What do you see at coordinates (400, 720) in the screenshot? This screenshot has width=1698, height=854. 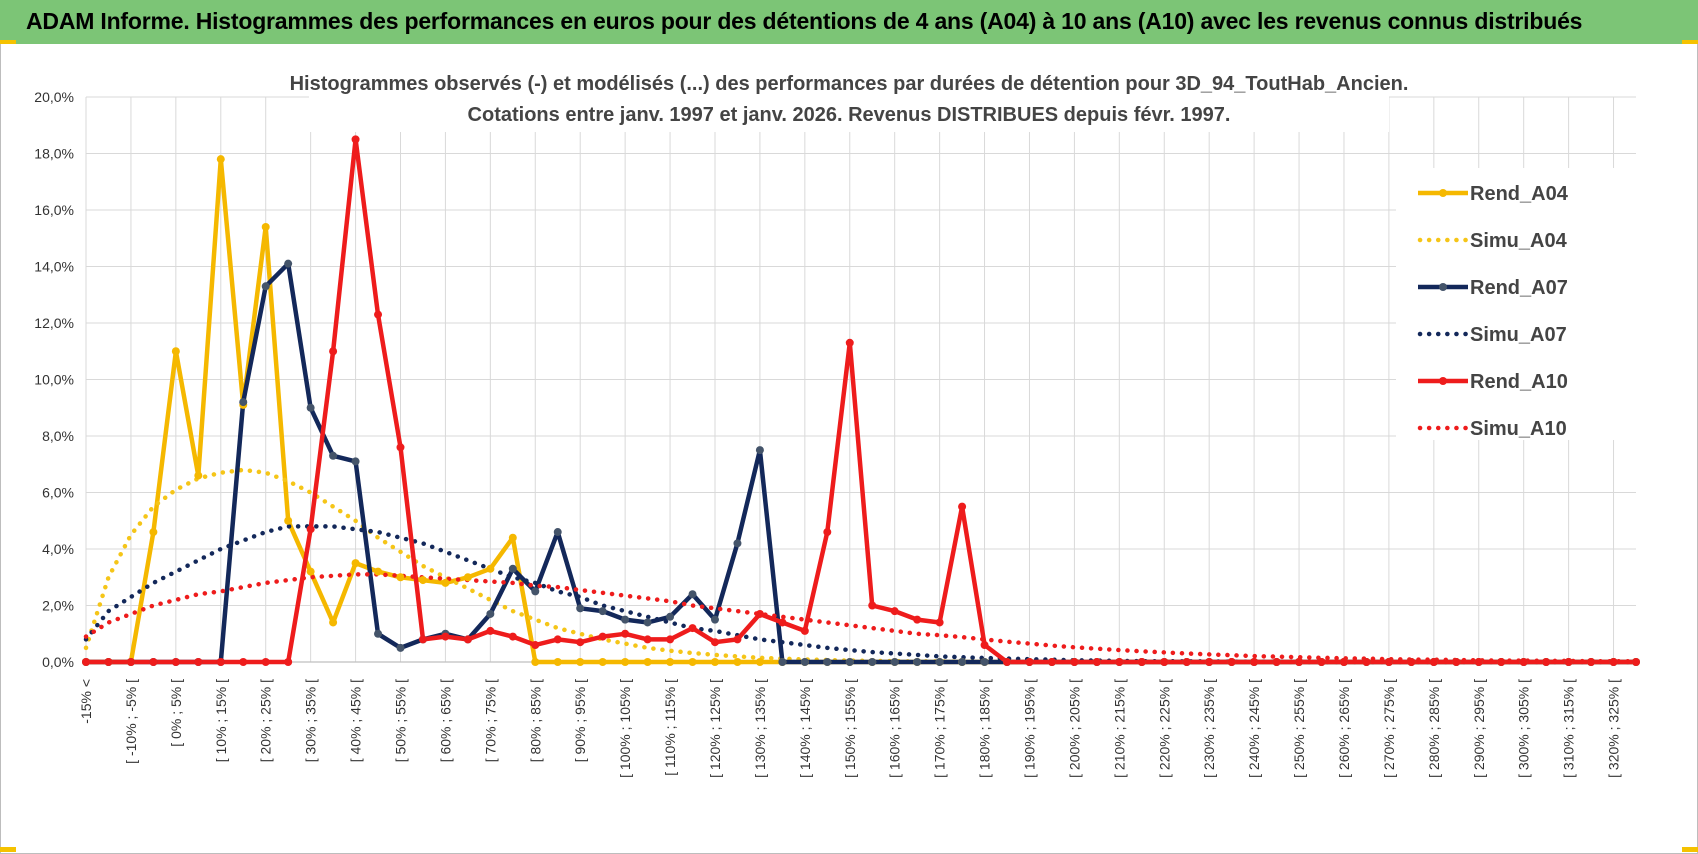 I see `x-tick-label: [ 50% ; 55% [` at bounding box center [400, 720].